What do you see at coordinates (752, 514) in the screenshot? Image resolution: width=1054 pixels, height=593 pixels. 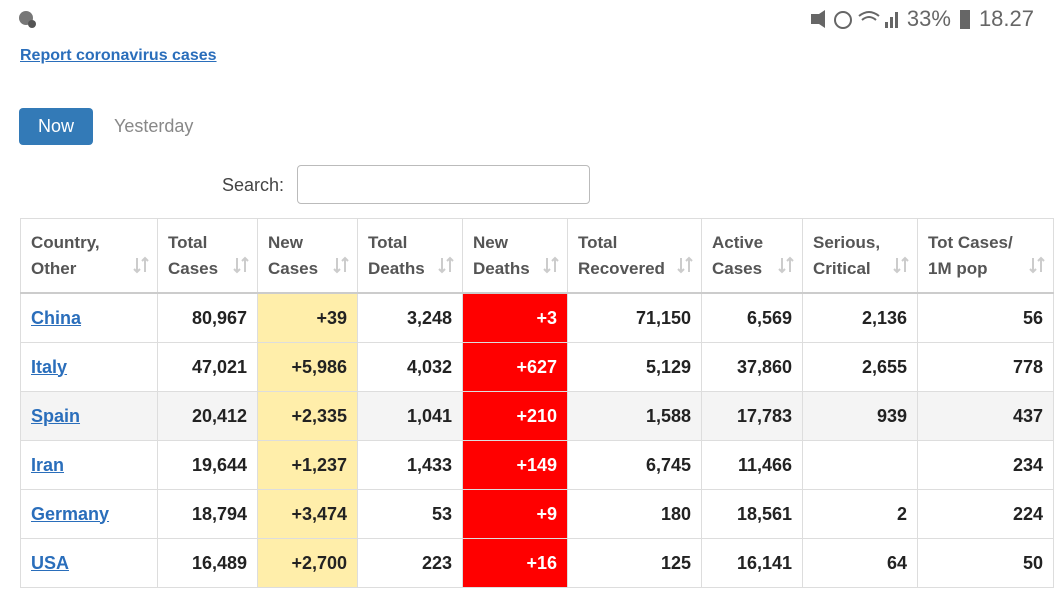 I see `table-cell: 18,561` at bounding box center [752, 514].